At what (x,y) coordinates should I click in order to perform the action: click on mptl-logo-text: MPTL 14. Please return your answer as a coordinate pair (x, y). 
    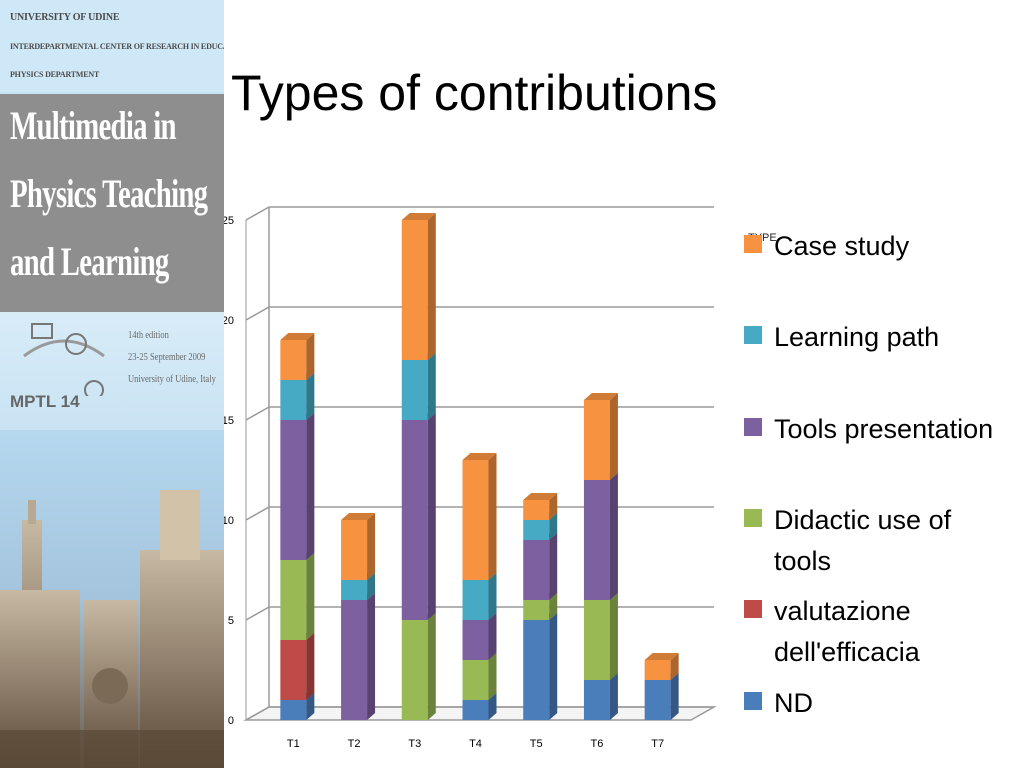
    Looking at the image, I should click on (45, 401).